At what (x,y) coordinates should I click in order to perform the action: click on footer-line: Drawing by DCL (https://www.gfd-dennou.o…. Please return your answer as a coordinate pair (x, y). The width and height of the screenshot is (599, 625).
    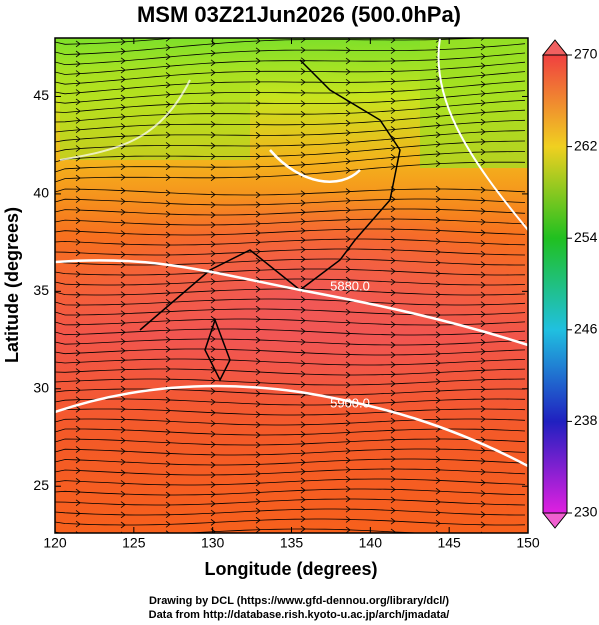
    Looking at the image, I should click on (299, 601).